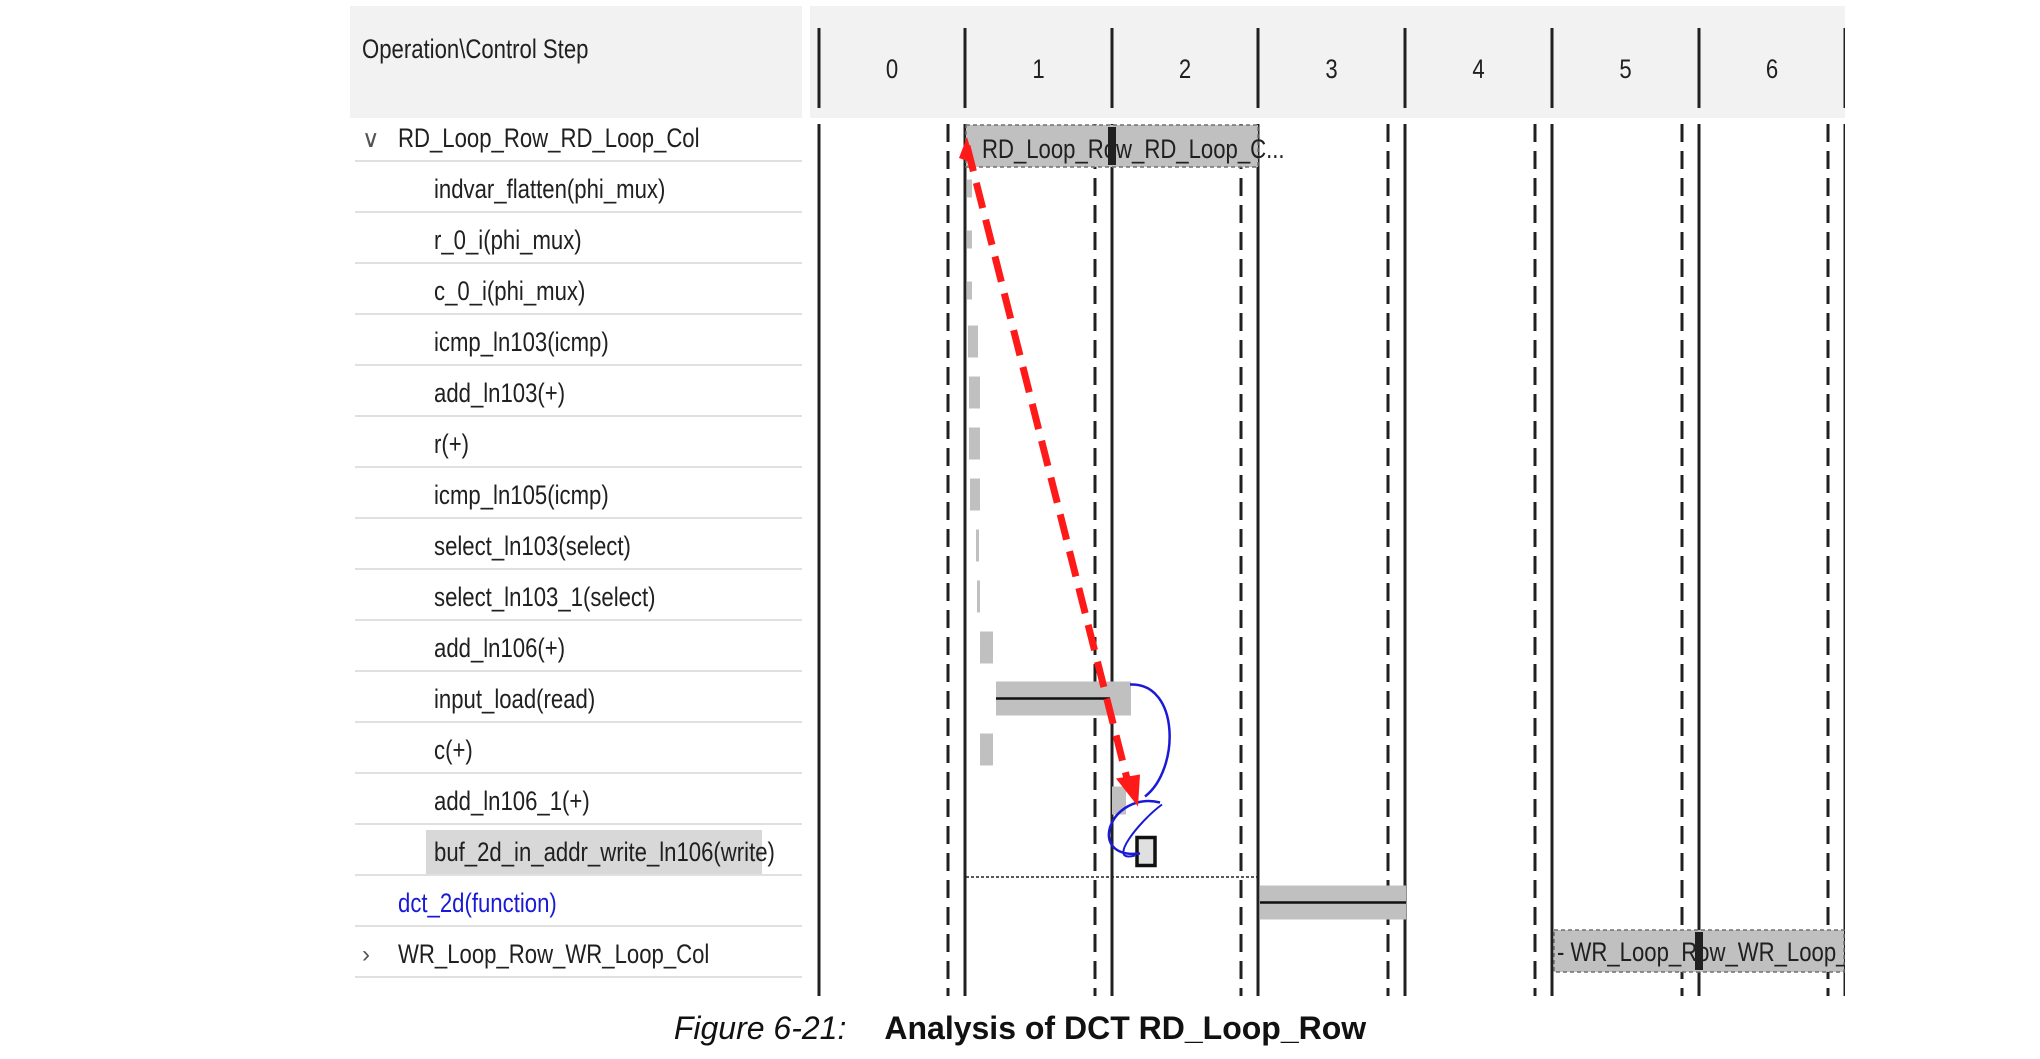 The height and width of the screenshot is (1059, 2040). I want to click on arrow-head, so click(1128, 790).